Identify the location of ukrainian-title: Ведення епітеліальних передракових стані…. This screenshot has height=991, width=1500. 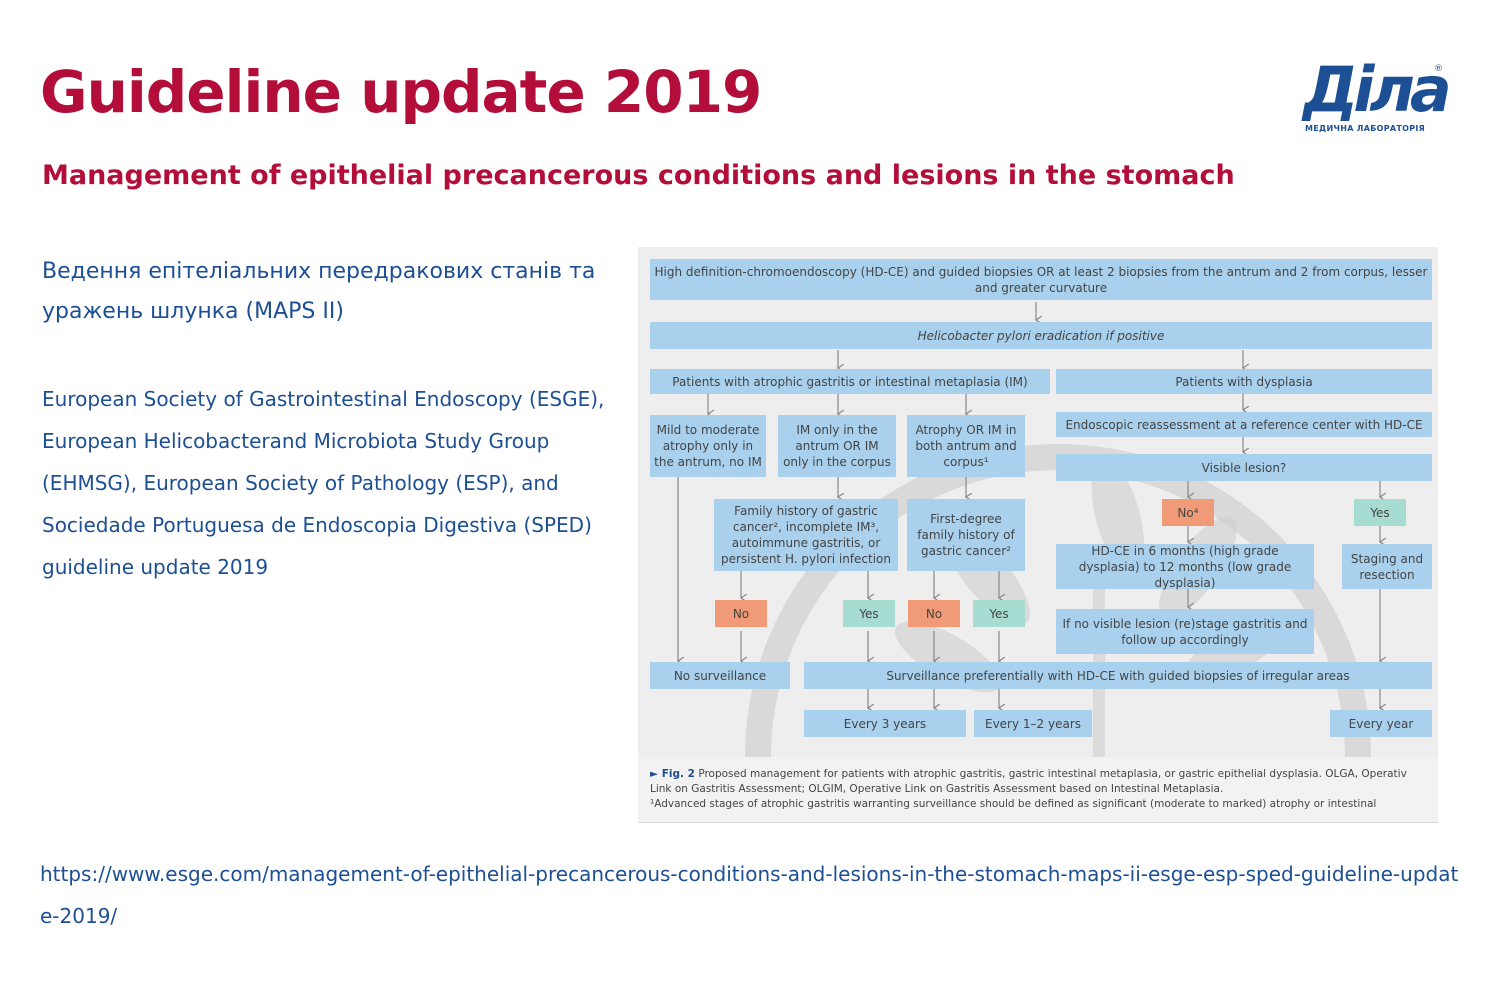
(319, 291).